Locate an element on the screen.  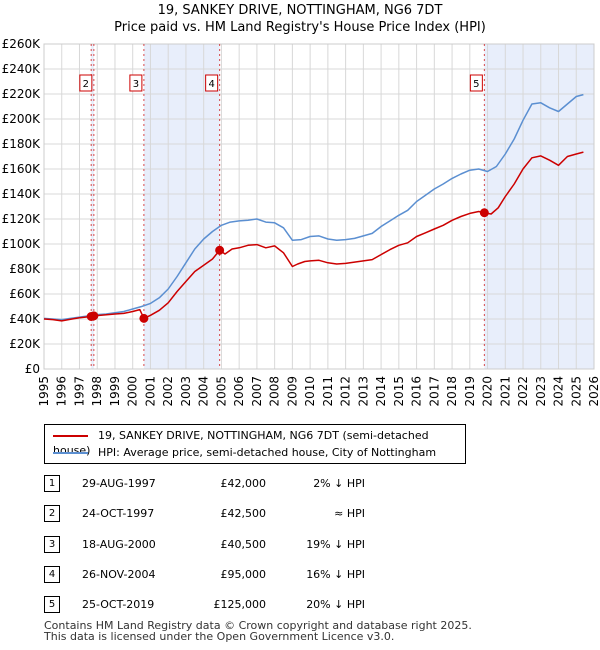
x-tick-label: 2023 is located at coordinates (541, 391).